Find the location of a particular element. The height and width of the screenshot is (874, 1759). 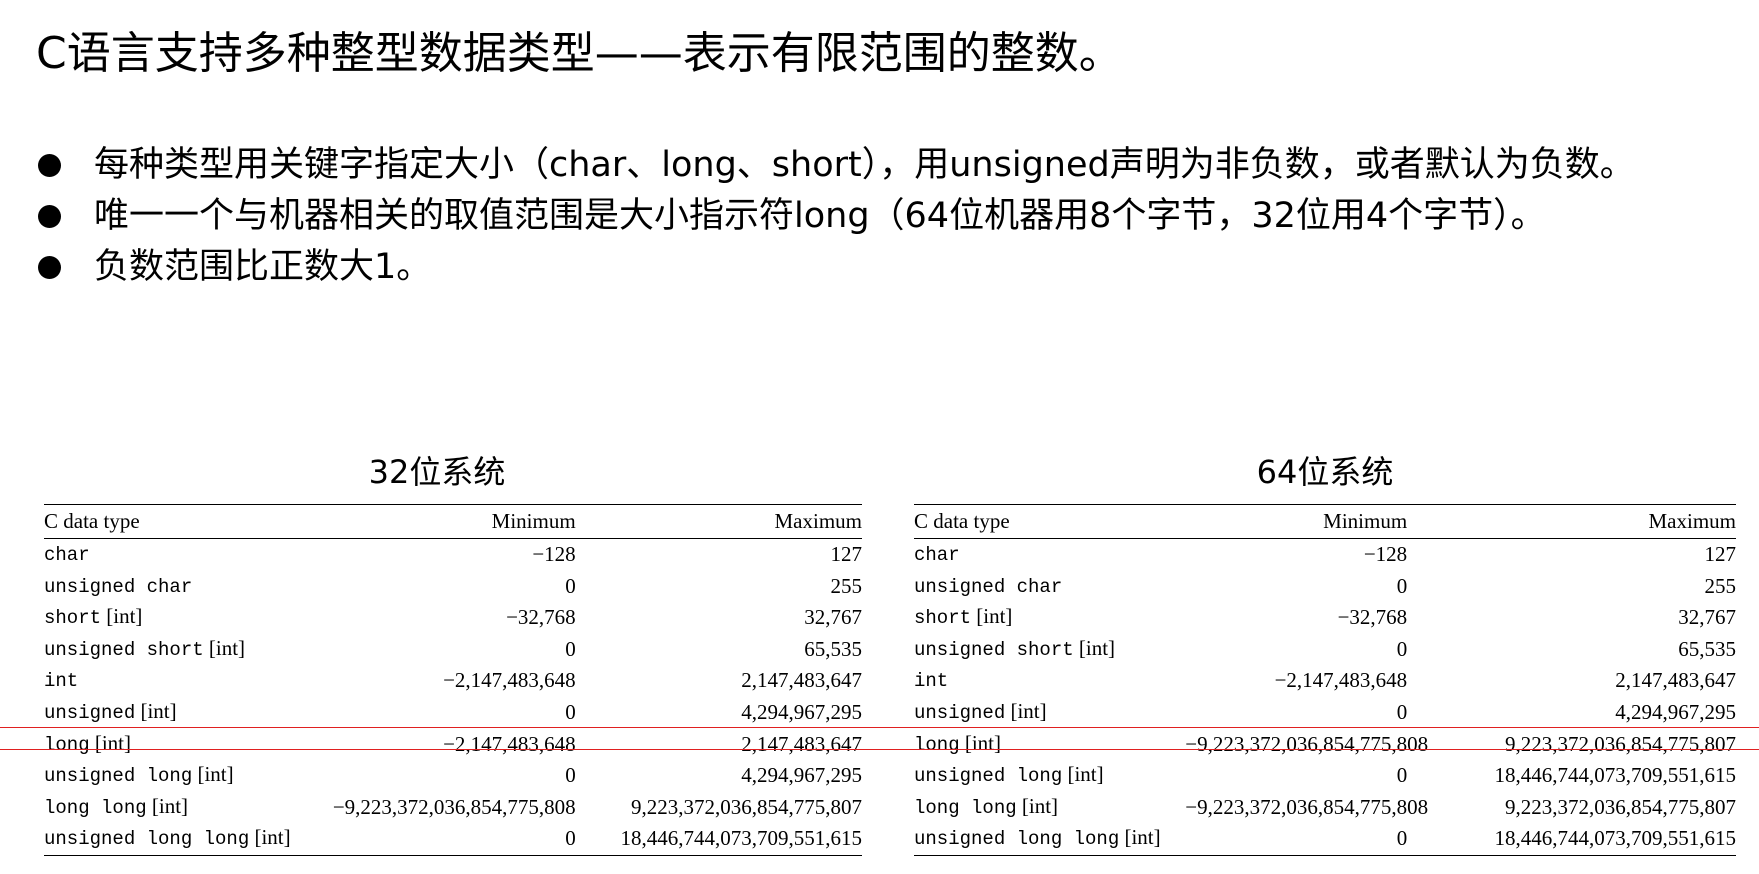

table-row: unsigned char 0 255 is located at coordinates (453, 587).